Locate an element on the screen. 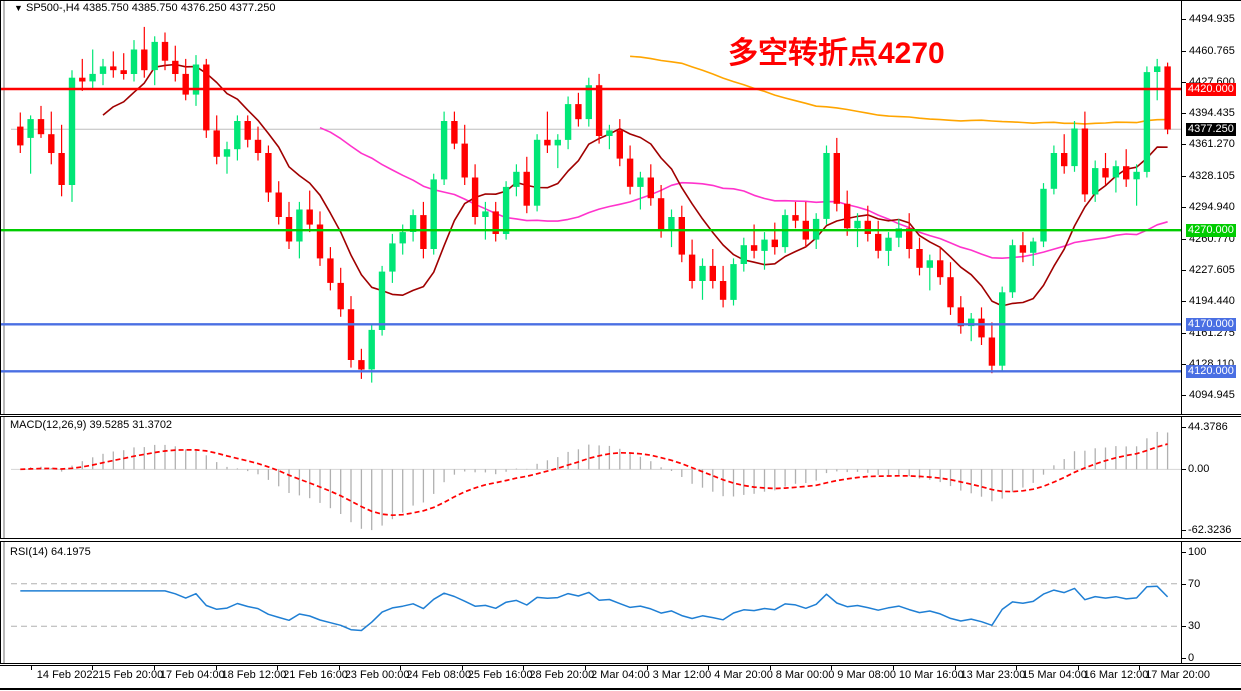  price-tick-label: 4260.770 is located at coordinates (1212, 238).